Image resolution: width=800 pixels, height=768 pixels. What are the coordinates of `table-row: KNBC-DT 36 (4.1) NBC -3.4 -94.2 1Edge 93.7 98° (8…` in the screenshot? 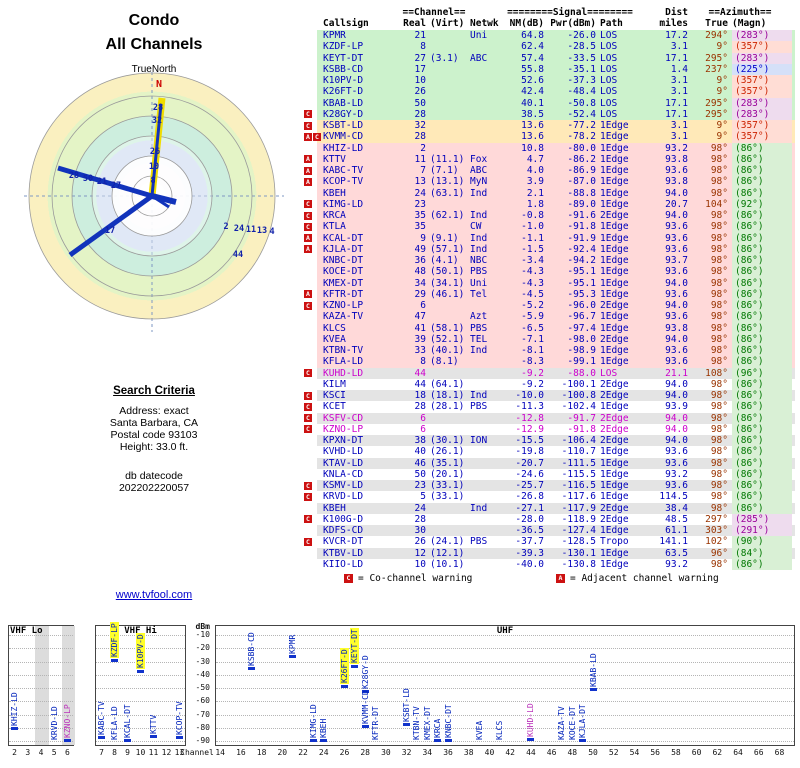 It's located at (400, 261).